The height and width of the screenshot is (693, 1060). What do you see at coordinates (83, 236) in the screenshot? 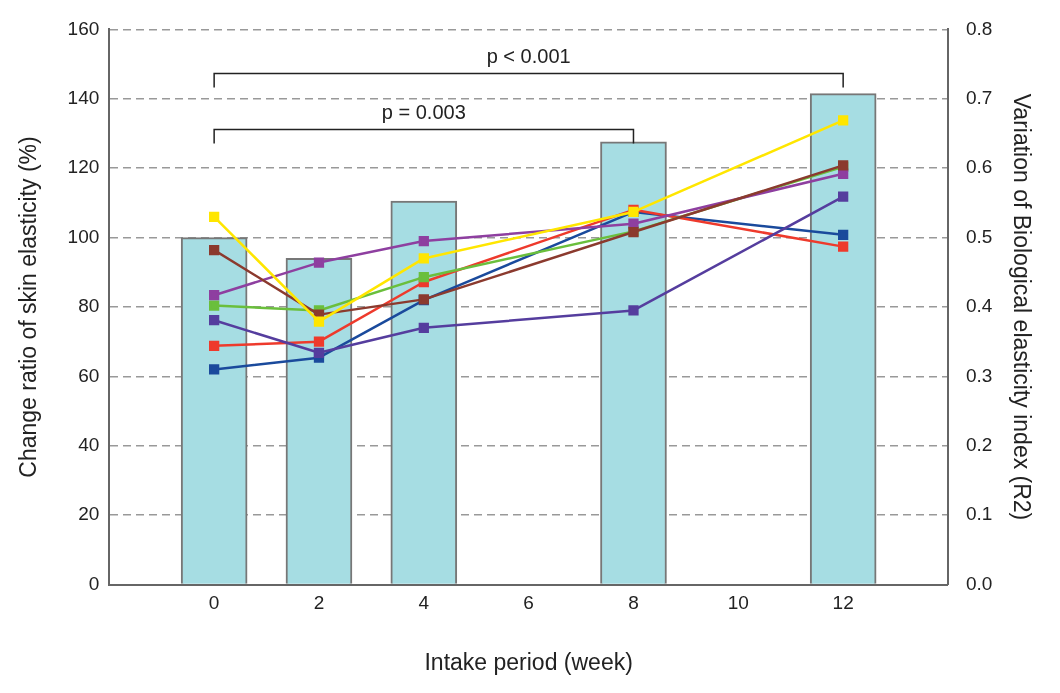
I see `y-tick-label: 100` at bounding box center [83, 236].